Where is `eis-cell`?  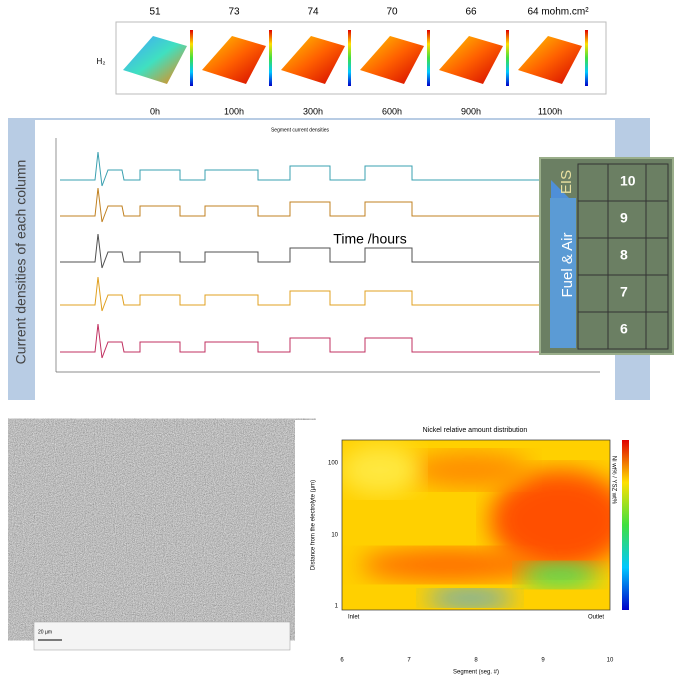
eis-cell is located at coordinates (657, 330).